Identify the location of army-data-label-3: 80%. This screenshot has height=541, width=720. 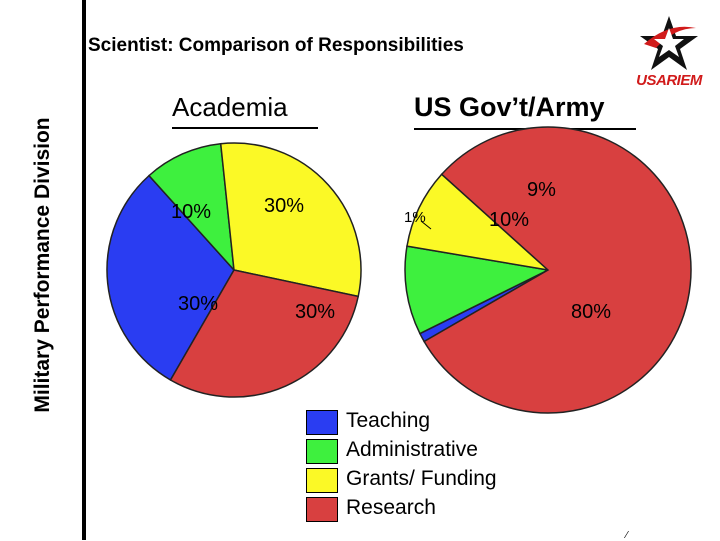
(591, 312).